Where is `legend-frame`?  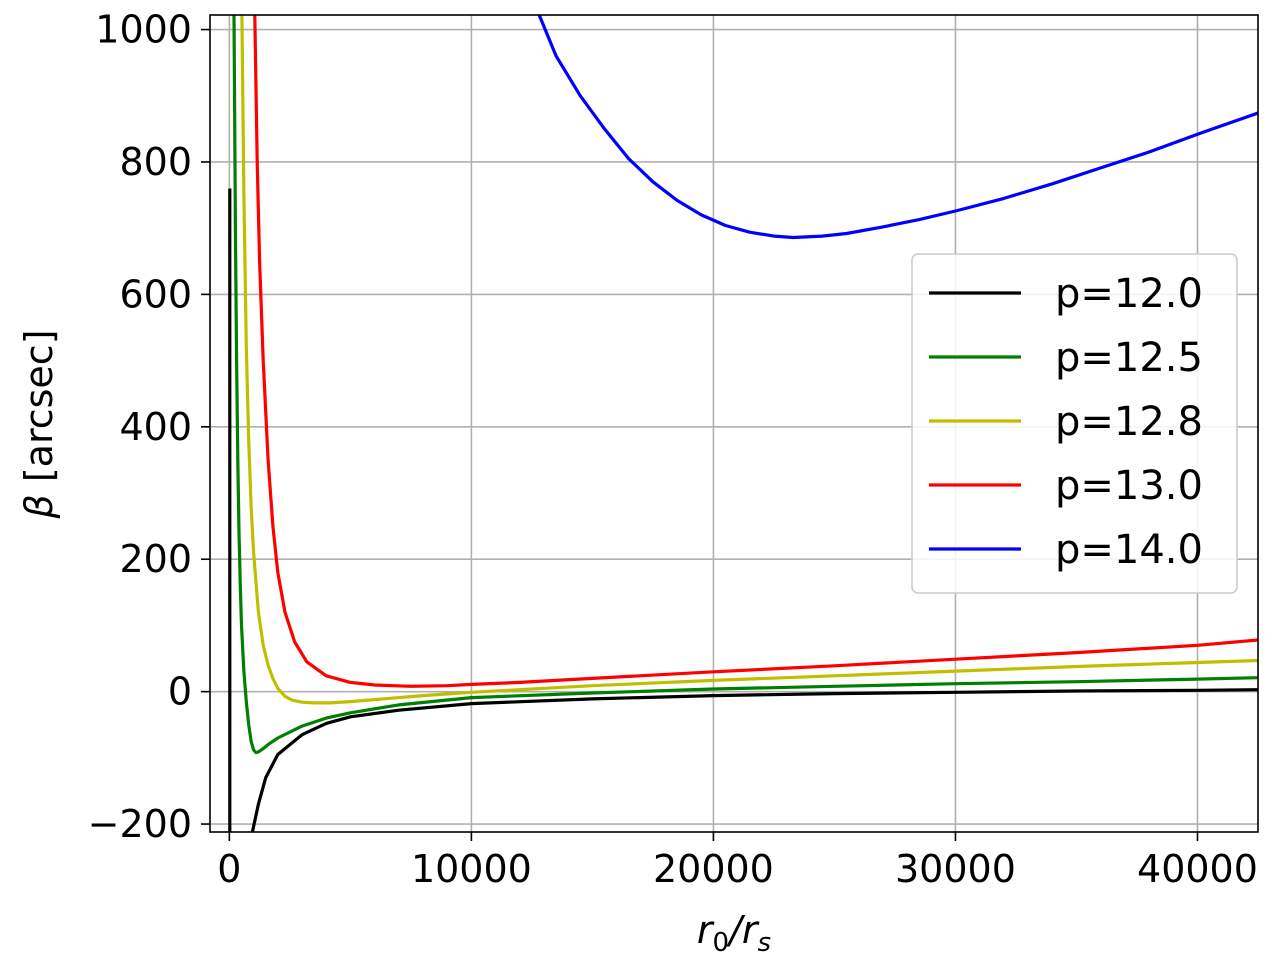 legend-frame is located at coordinates (1074, 423).